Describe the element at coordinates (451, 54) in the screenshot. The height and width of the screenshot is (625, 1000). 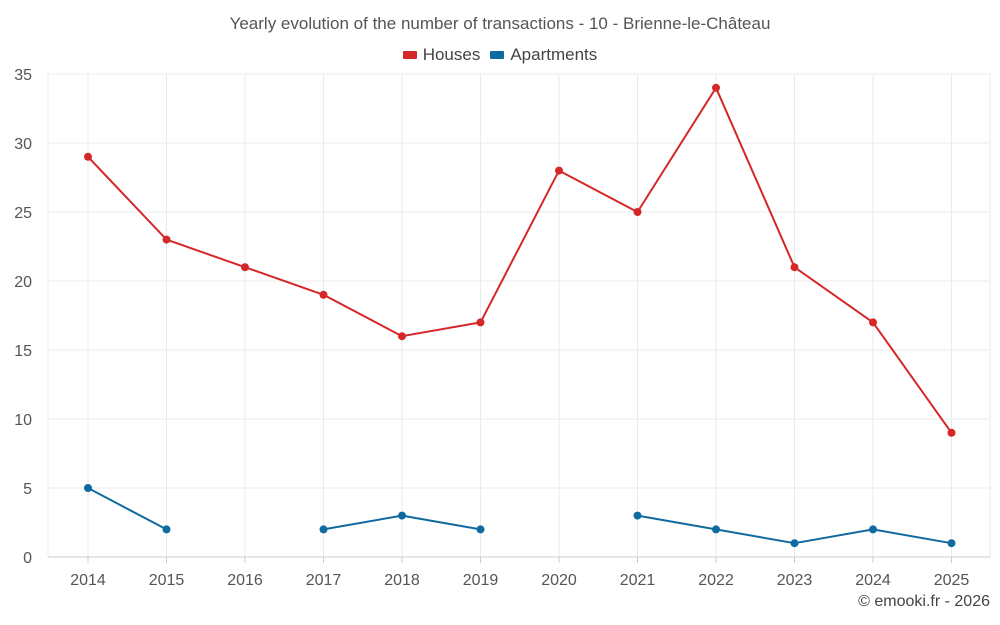
I see `legend-label-houses: Houses` at that location.